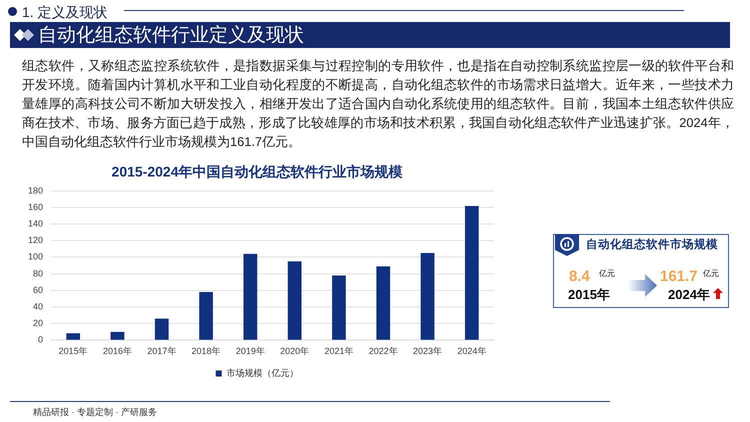 The height and width of the screenshot is (422, 750). I want to click on x-tick-label: 2016年, so click(117, 351).